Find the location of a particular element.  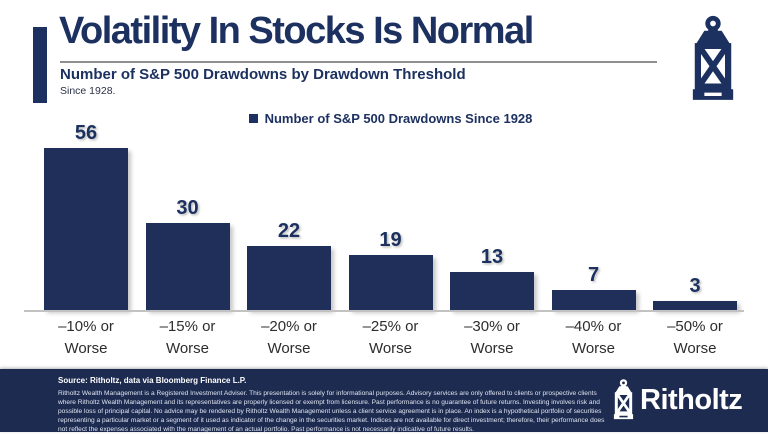

footer-brand: Ritholtz is located at coordinates (677, 400).